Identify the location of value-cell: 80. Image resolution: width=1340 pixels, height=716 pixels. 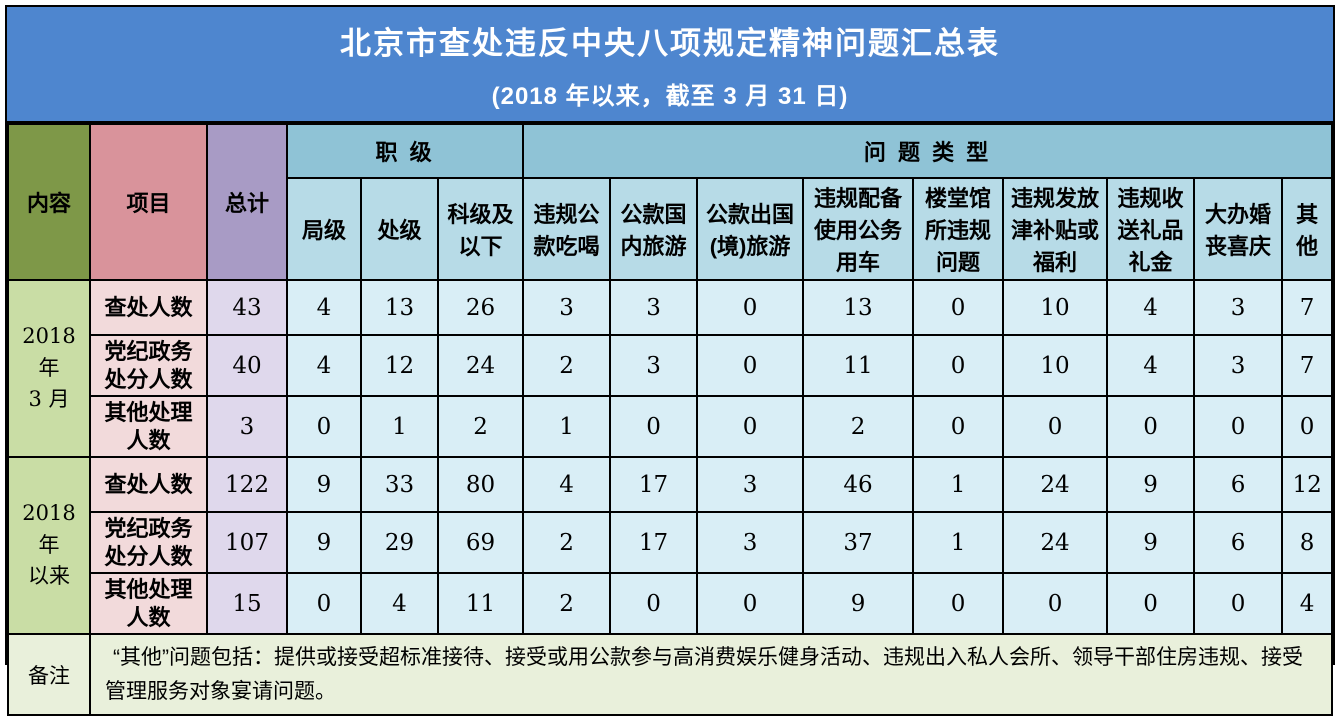
(480, 484).